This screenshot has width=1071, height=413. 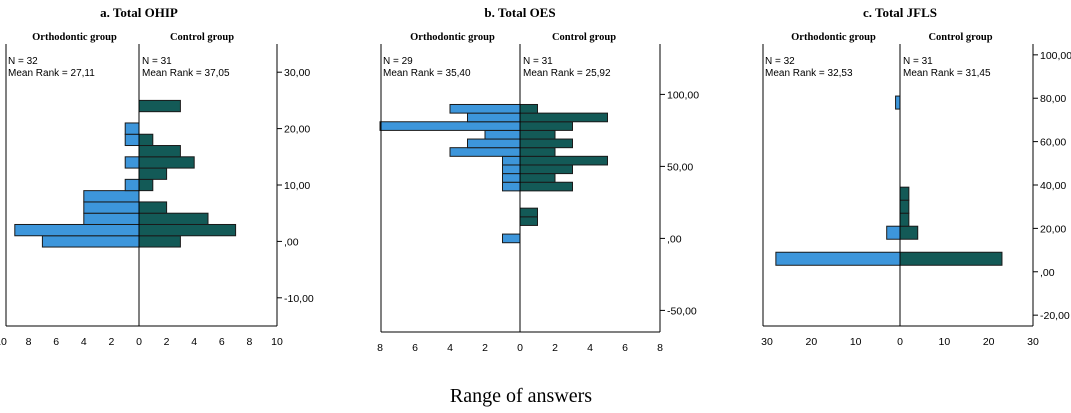 I want to click on value-tick-label: -10,00, so click(x=299, y=299).